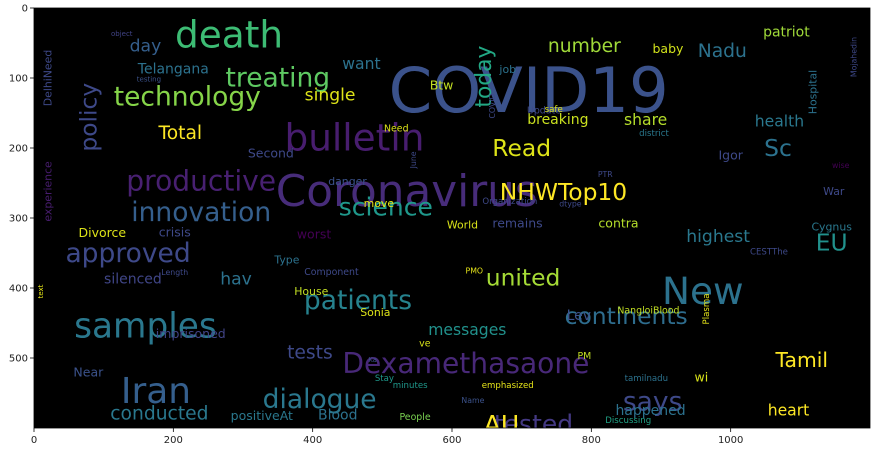 Image resolution: width=877 pixels, height=457 pixels. I want to click on word-0: COVID19, so click(529, 90).